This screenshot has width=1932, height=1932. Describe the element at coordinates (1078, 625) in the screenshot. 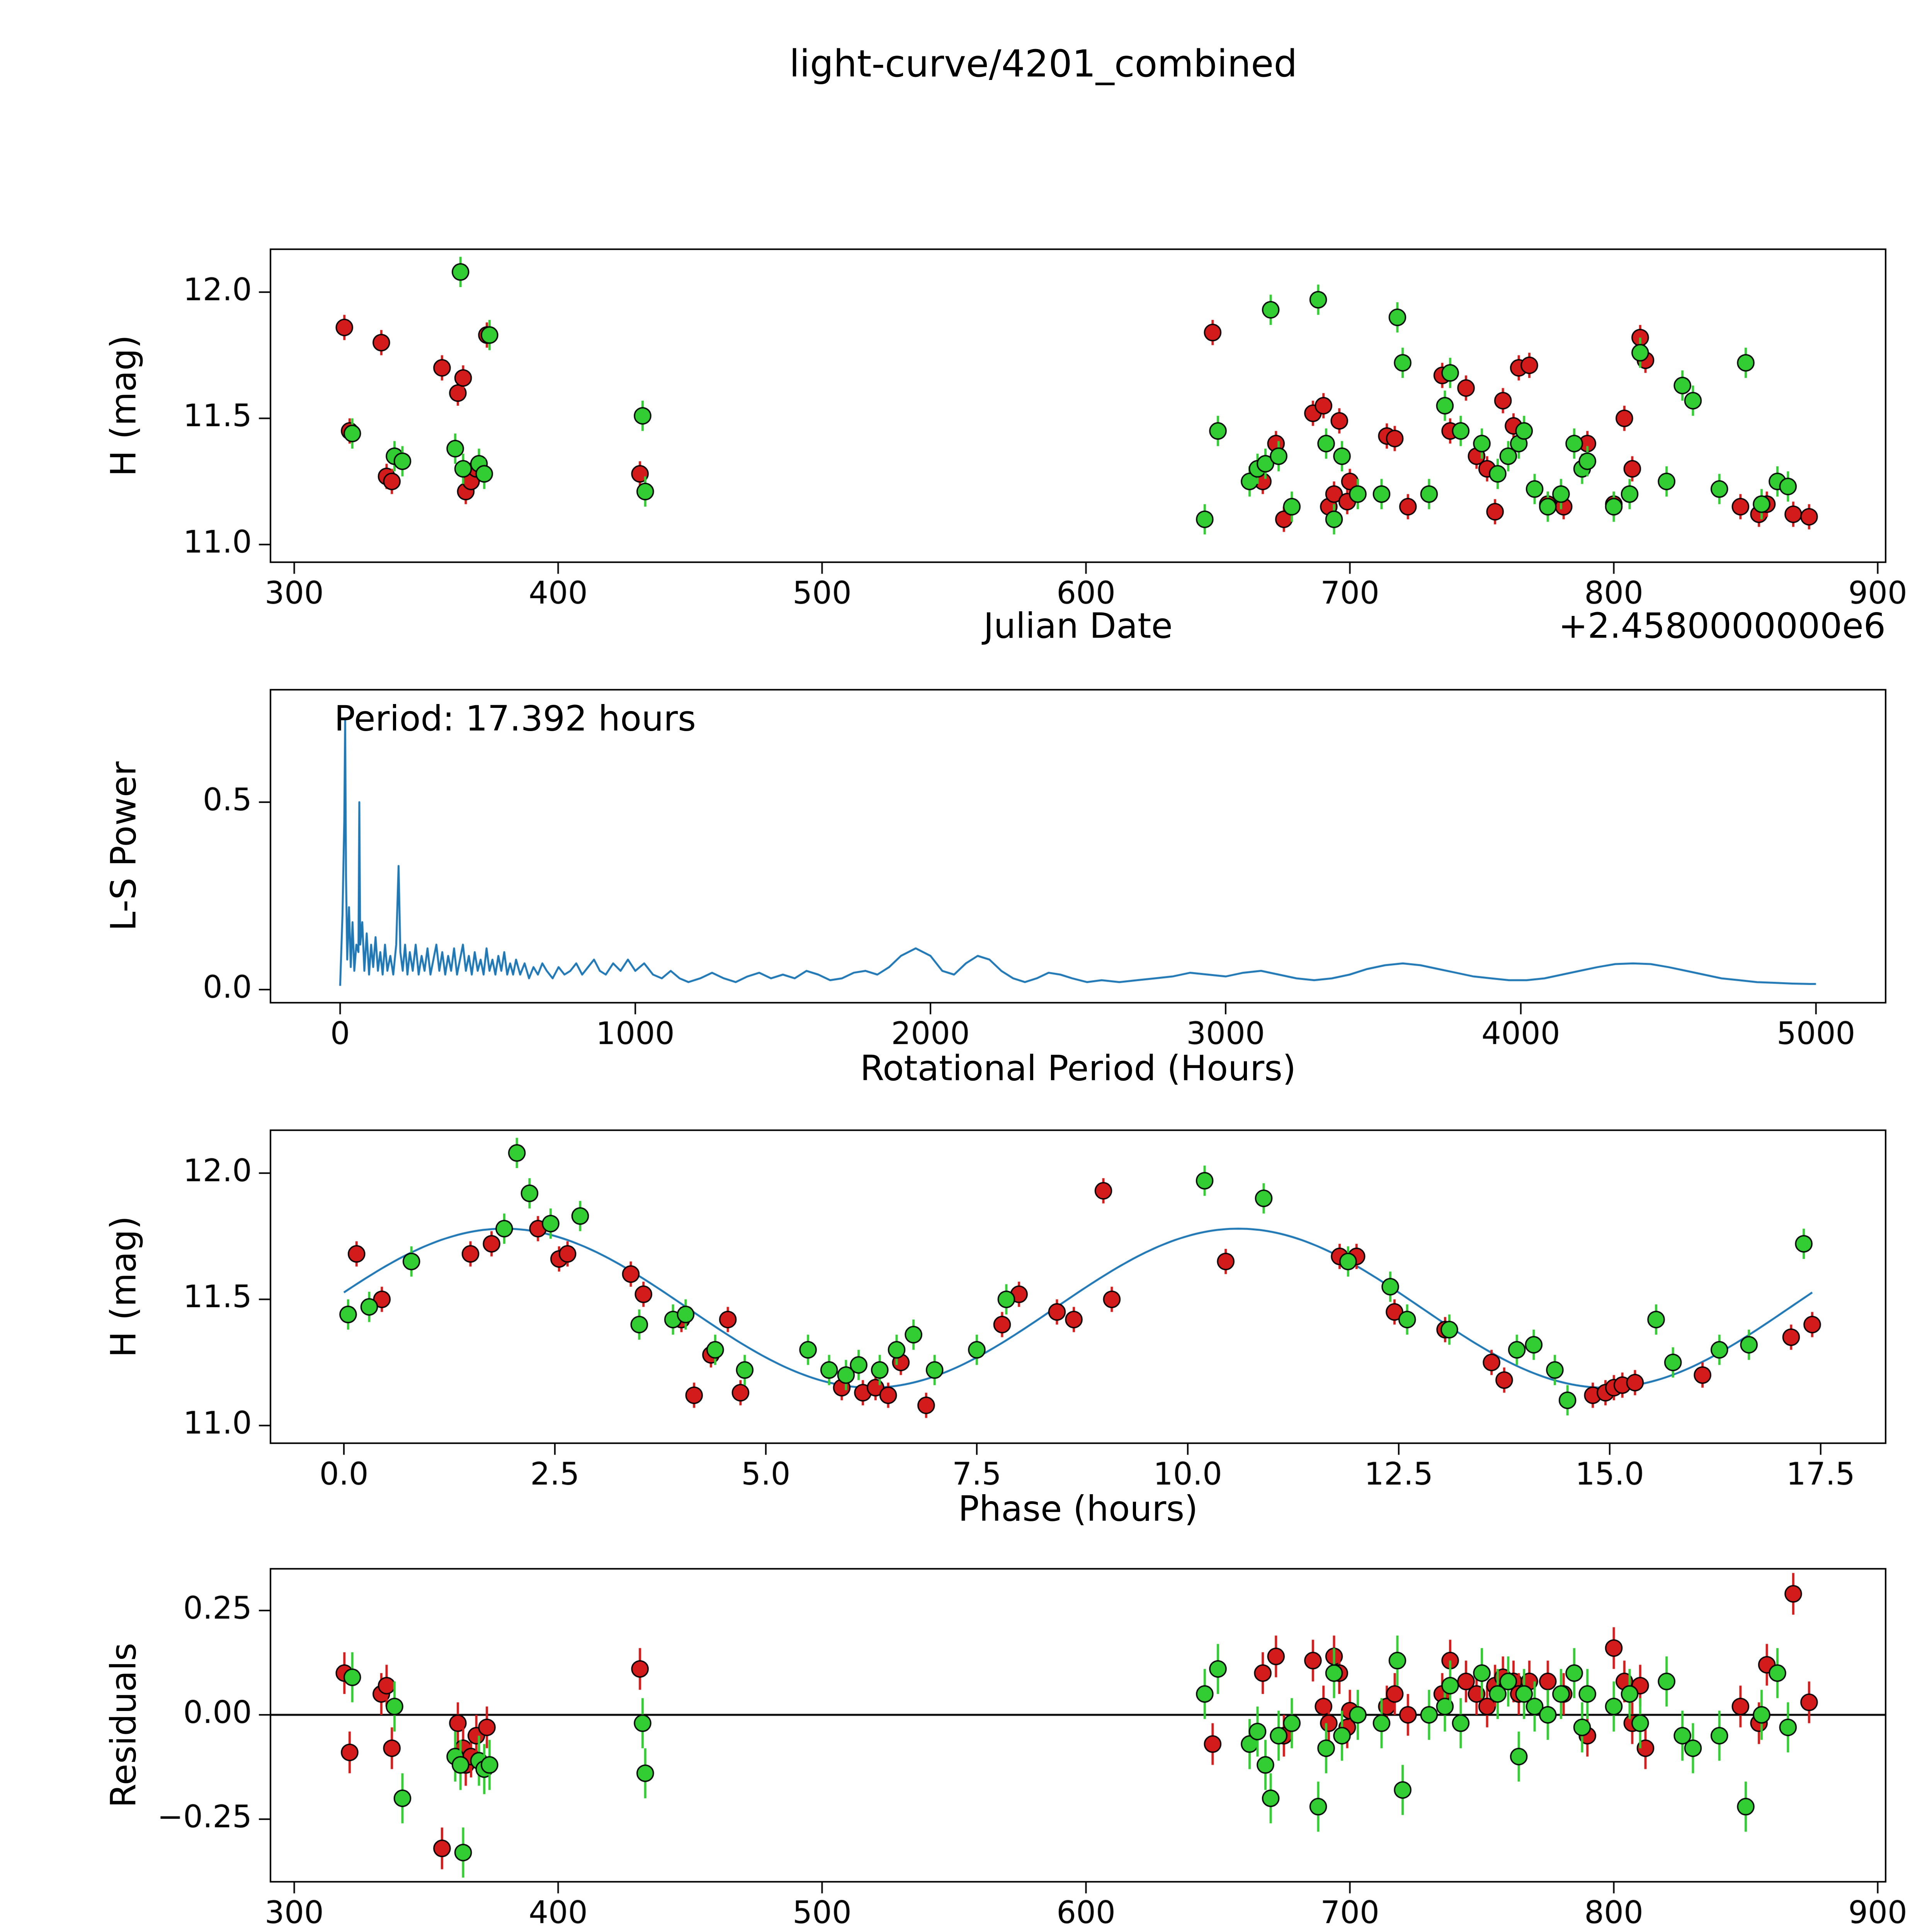

I see `lightcurve-x-axis-label: Julian Date` at that location.